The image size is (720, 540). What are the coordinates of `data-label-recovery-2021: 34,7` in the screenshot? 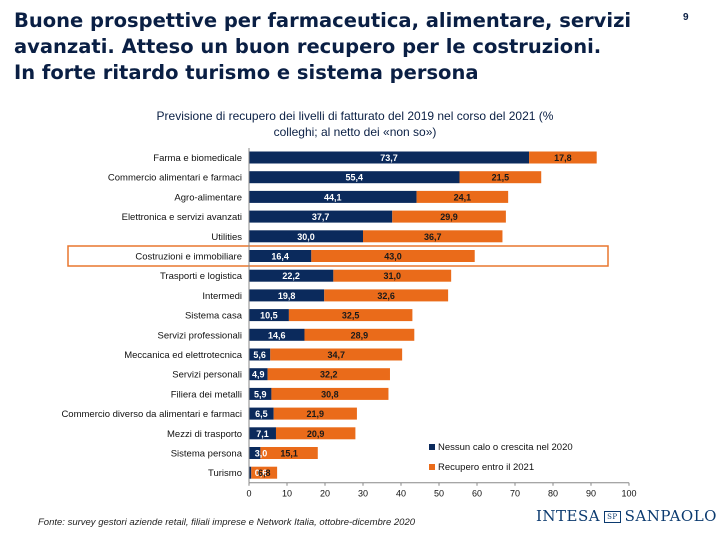 It's located at (336, 355).